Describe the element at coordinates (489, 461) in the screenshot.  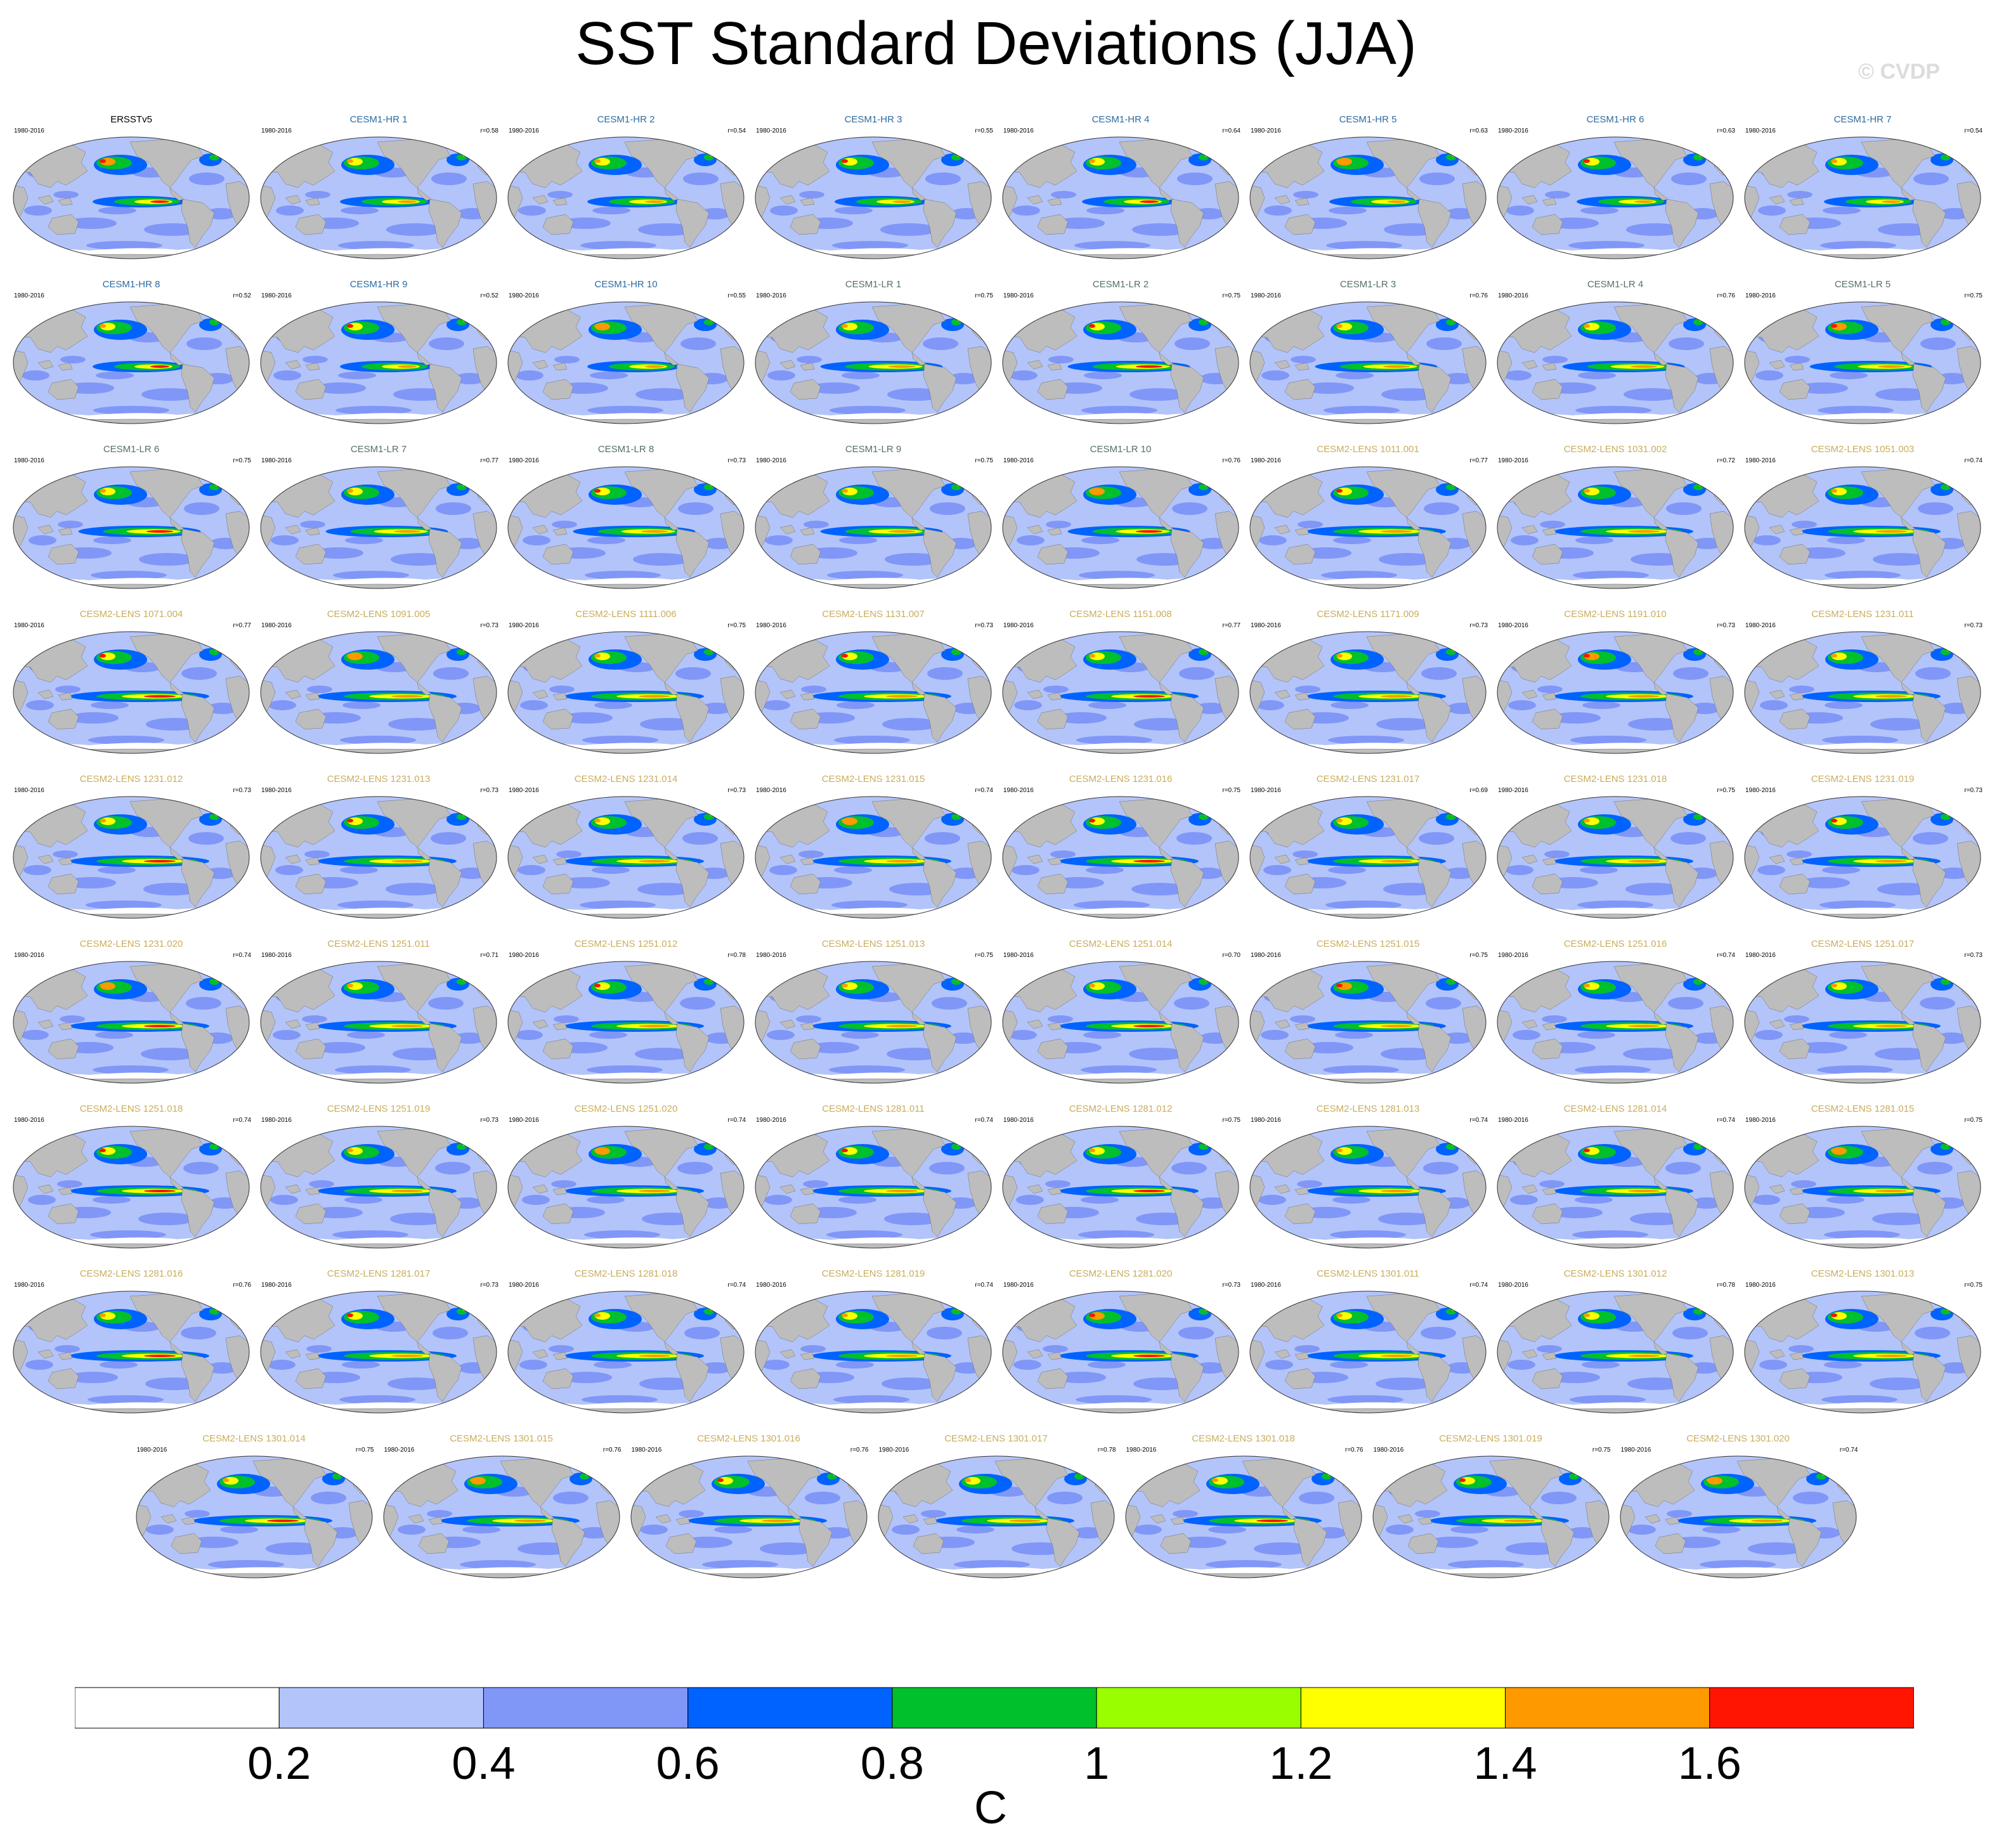
I see `panel-pattern-correlation: r=0.77` at that location.